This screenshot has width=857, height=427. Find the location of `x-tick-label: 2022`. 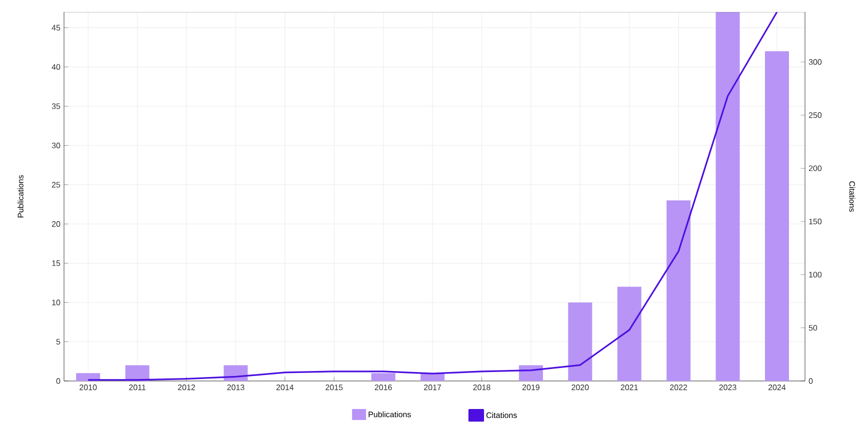

x-tick-label: 2022 is located at coordinates (679, 387).